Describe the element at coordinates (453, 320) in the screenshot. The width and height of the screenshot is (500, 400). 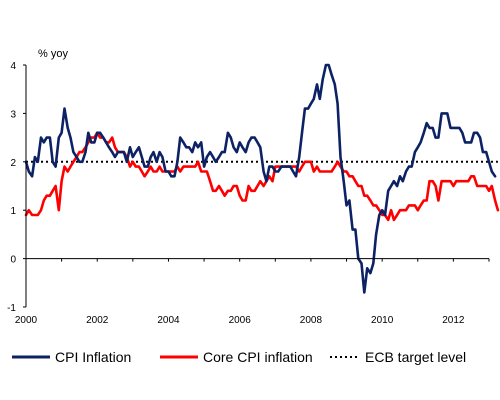
I see `x-tick-label: 2012` at that location.